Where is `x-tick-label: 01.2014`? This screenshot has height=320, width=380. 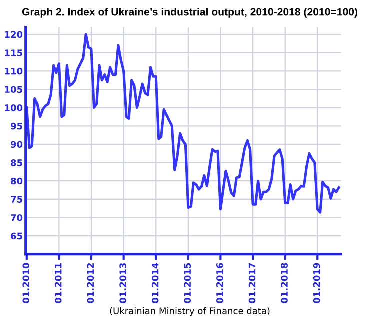
x-tick-label: 01.2014 is located at coordinates (155, 283).